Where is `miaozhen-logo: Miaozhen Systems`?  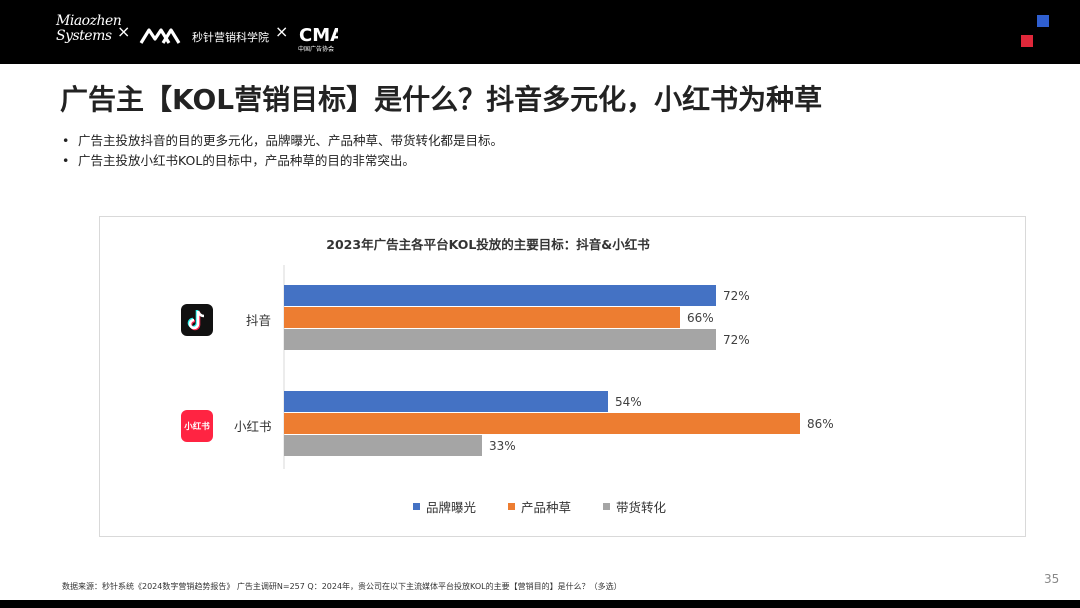 miaozhen-logo: Miaozhen Systems is located at coordinates (89, 28).